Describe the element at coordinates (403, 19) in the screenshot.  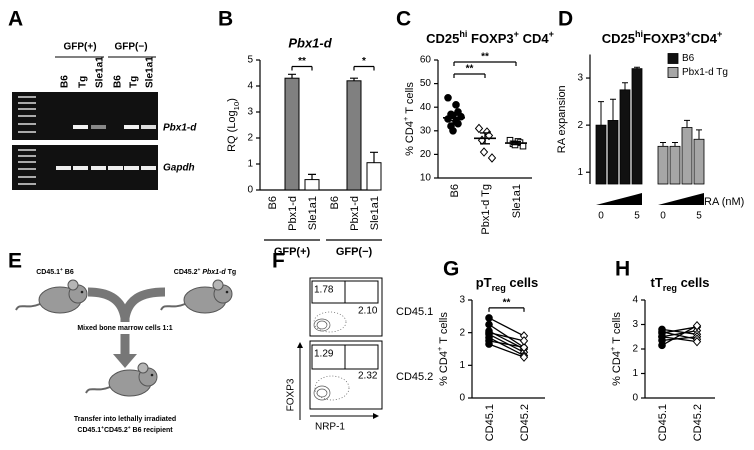
I see `panel-label: C` at that location.